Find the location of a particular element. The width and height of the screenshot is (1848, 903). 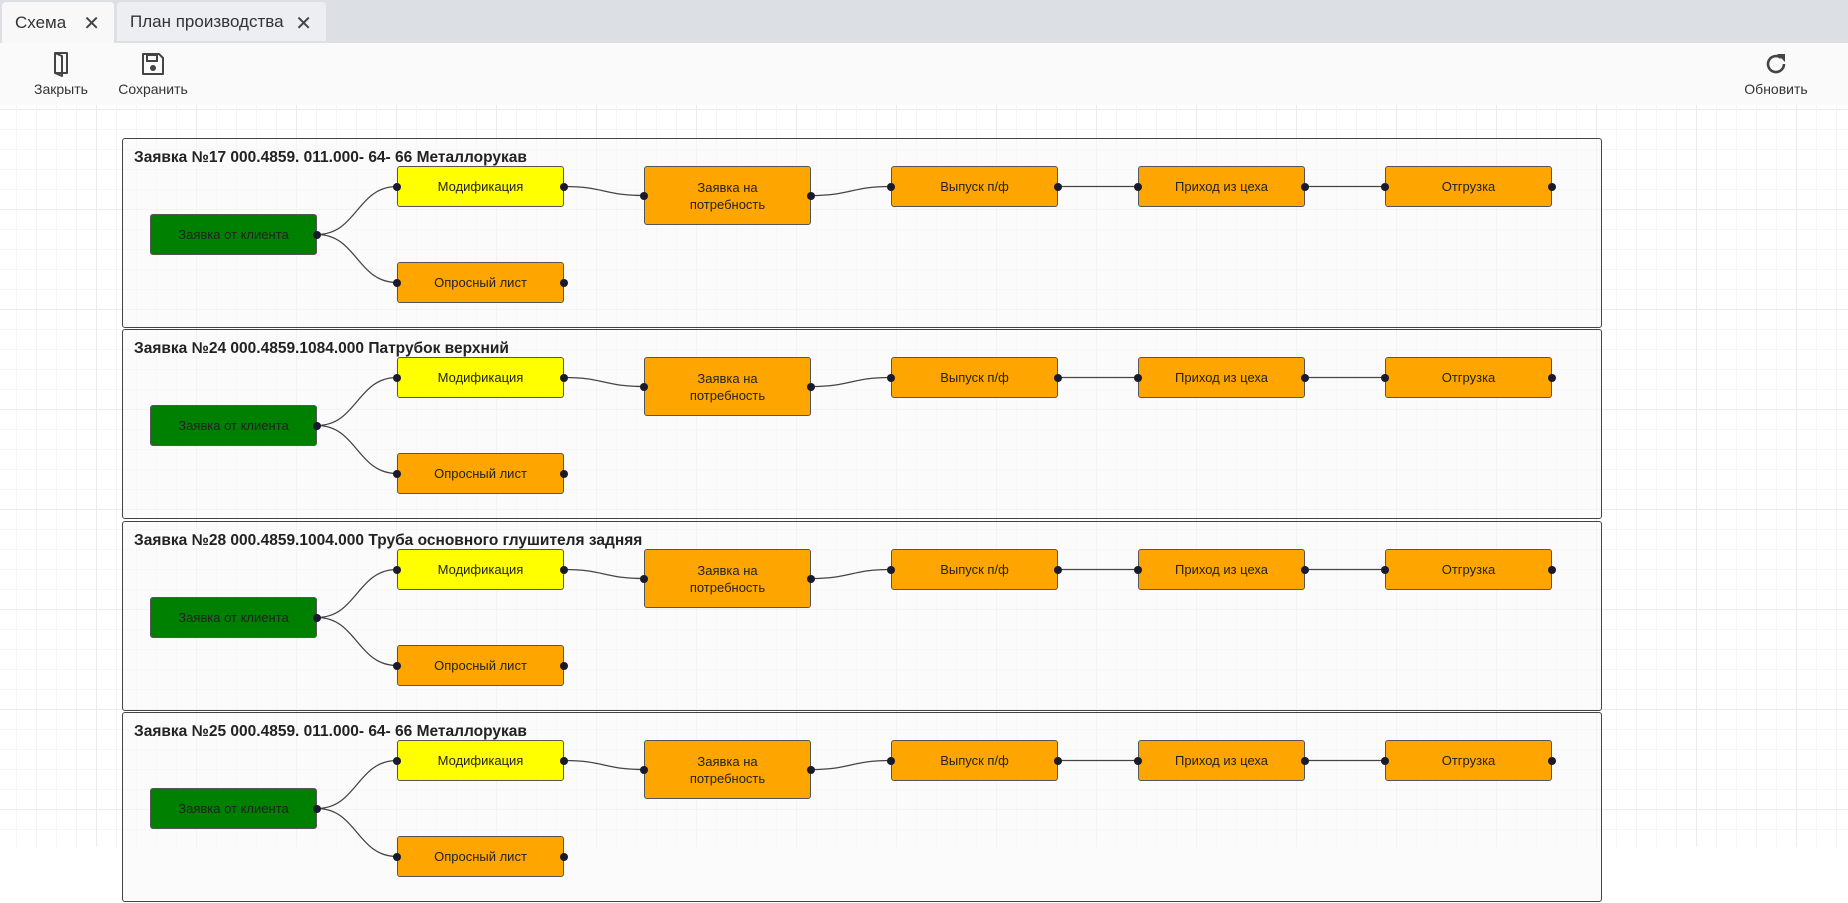

tab-production-plan: План производства ✕ is located at coordinates (221, 21).